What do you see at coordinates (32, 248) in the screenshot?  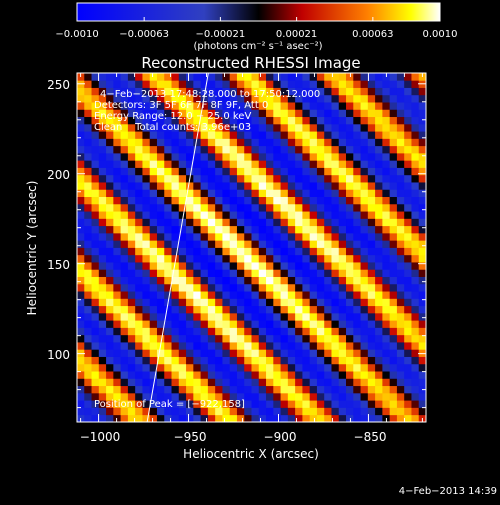 I see `y-axis-label: Heliocentric Y (arcsec)` at bounding box center [32, 248].